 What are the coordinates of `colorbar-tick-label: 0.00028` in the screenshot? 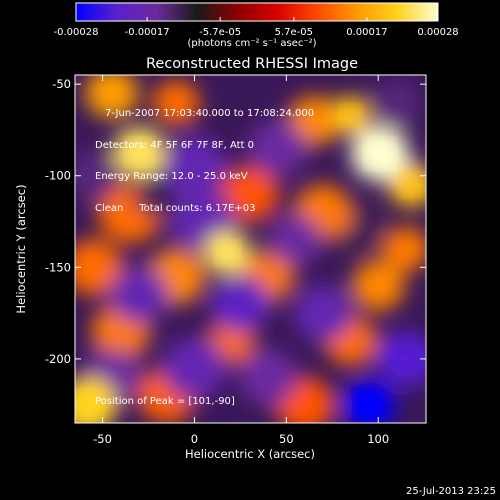 It's located at (437, 32).